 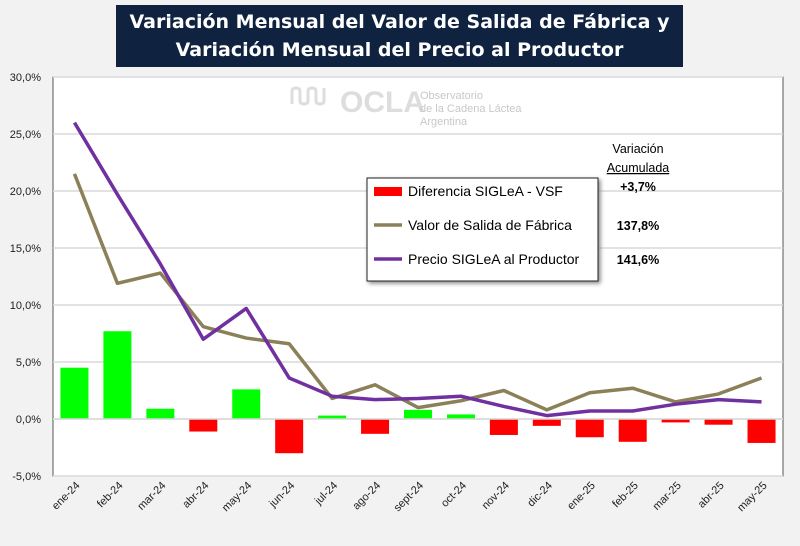 I want to click on legend-label: Precio SIGLeA al Productor, so click(x=494, y=259).